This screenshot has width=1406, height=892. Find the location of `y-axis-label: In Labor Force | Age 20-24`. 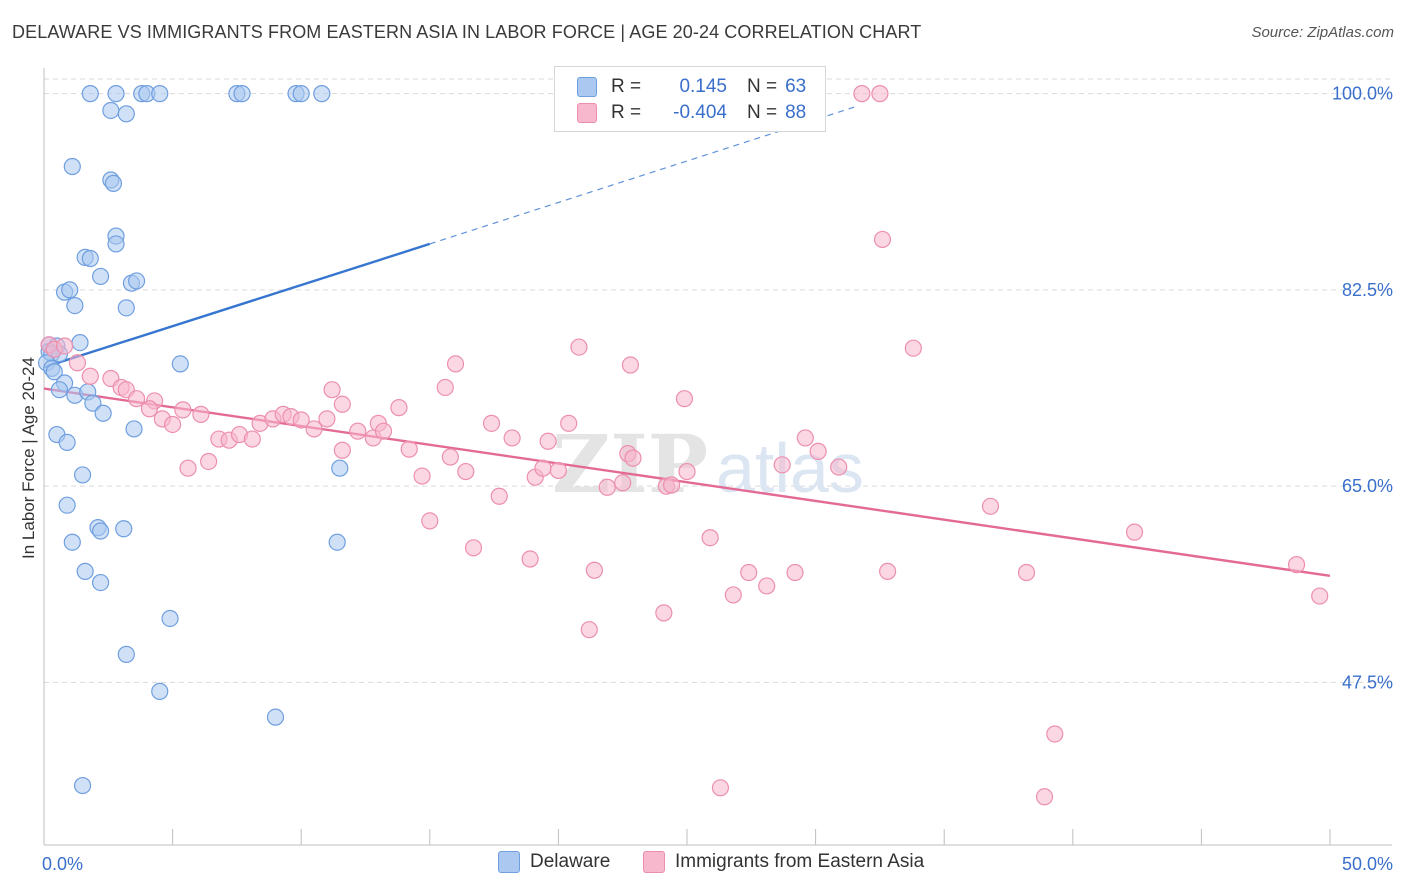

y-axis-label: In Labor Force | Age 20-24 is located at coordinates (28, 458).